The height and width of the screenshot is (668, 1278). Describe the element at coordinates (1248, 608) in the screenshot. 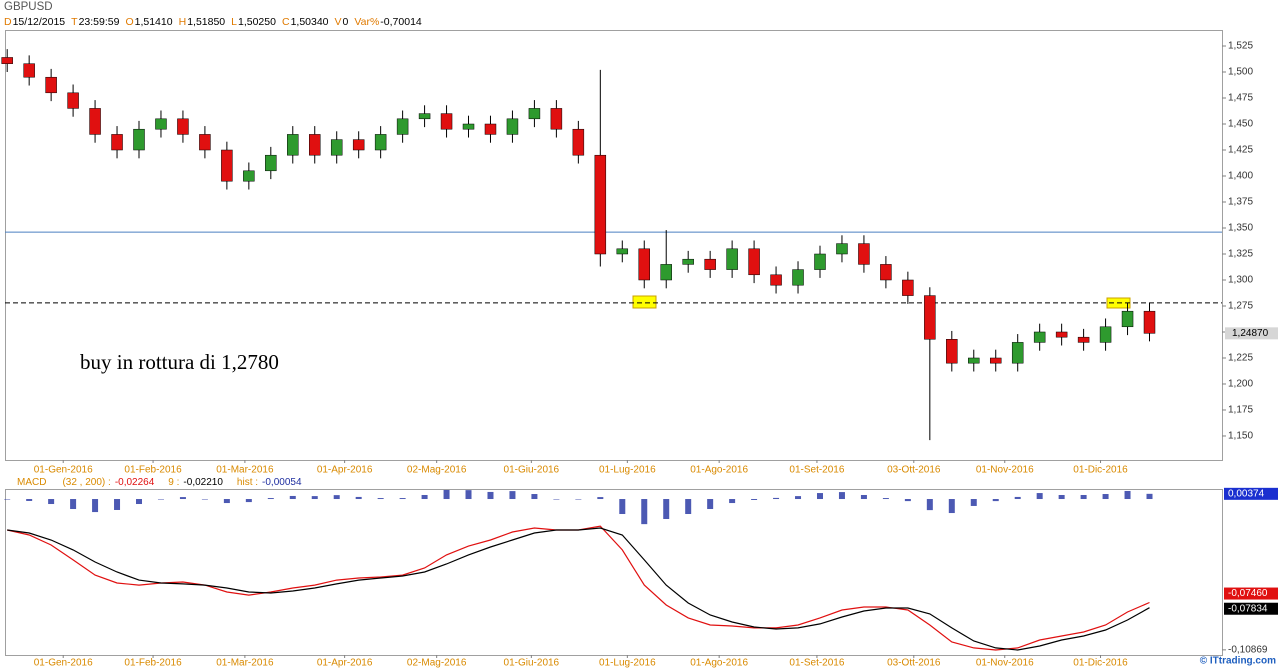

I see `last-value-label: -0,07834` at that location.